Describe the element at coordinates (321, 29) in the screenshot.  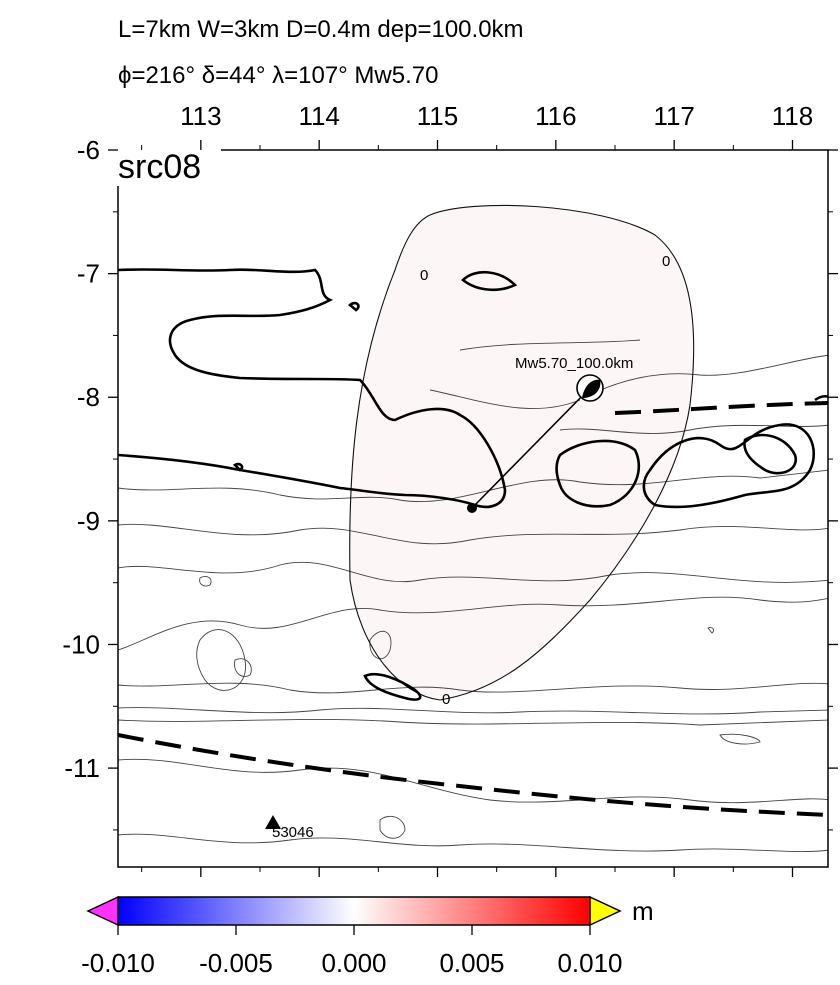
I see `source-parameters-line1: L=7km W=3km D=0.4m dep=100.0km` at that location.